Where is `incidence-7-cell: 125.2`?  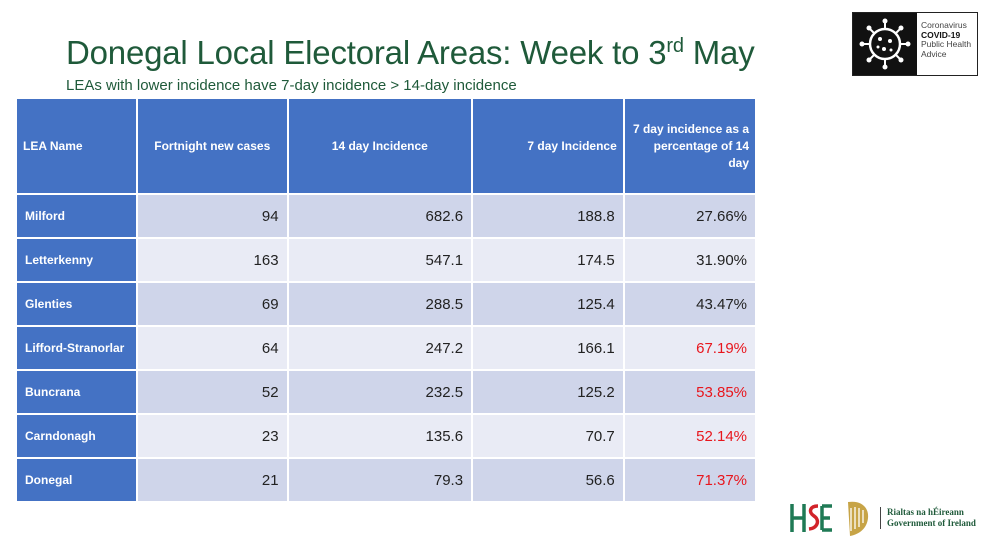 incidence-7-cell: 125.2 is located at coordinates (548, 392).